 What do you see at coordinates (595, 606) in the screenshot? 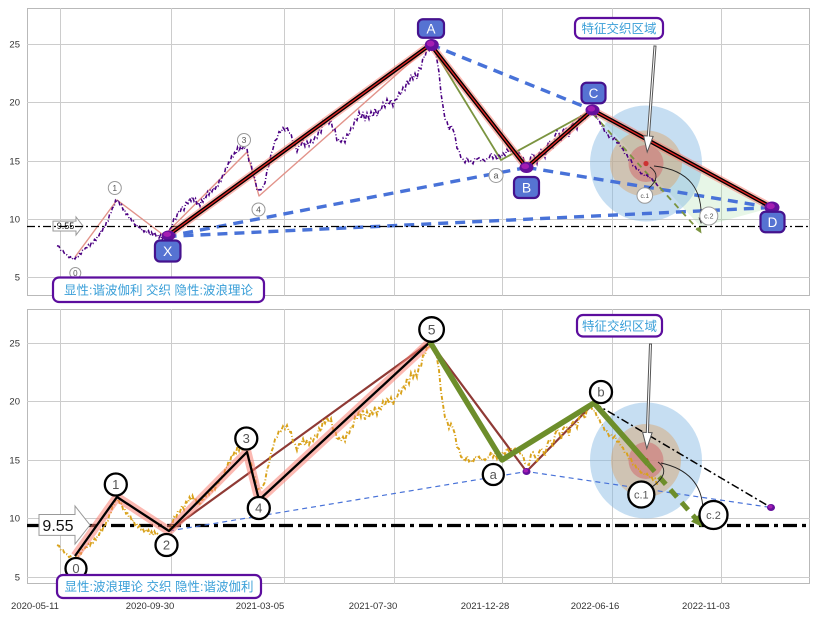
I see `svg-text: 2022-06-16` at bounding box center [595, 606].